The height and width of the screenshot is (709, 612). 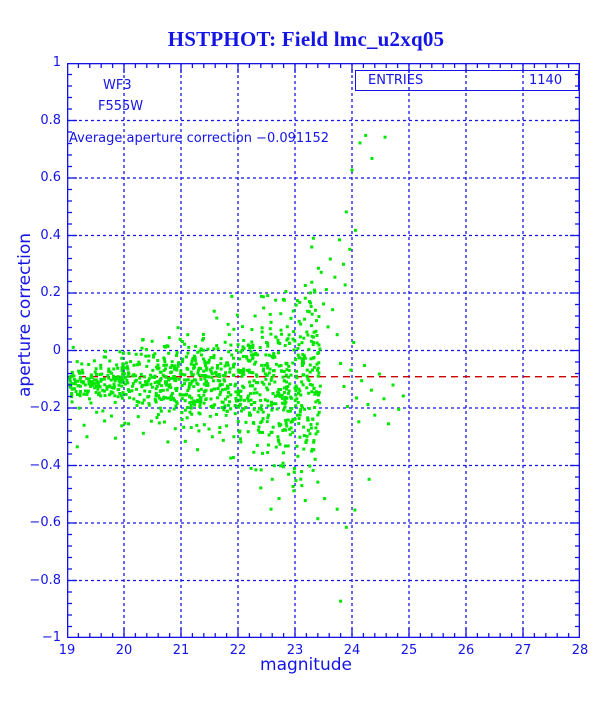 What do you see at coordinates (466, 650) in the screenshot?
I see `x-axis-tick-label: 26` at bounding box center [466, 650].